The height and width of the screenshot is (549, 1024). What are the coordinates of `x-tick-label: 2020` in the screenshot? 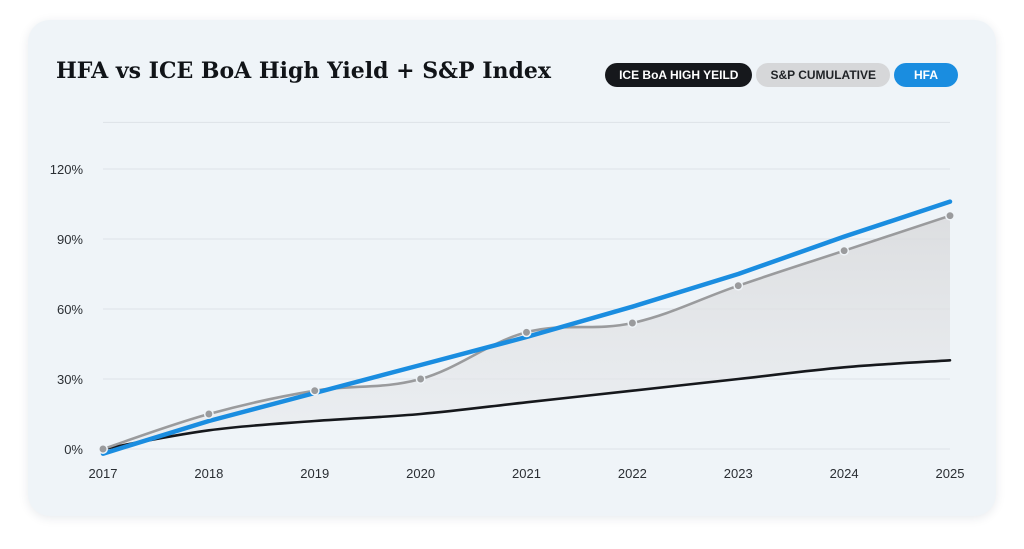 It's located at (420, 473).